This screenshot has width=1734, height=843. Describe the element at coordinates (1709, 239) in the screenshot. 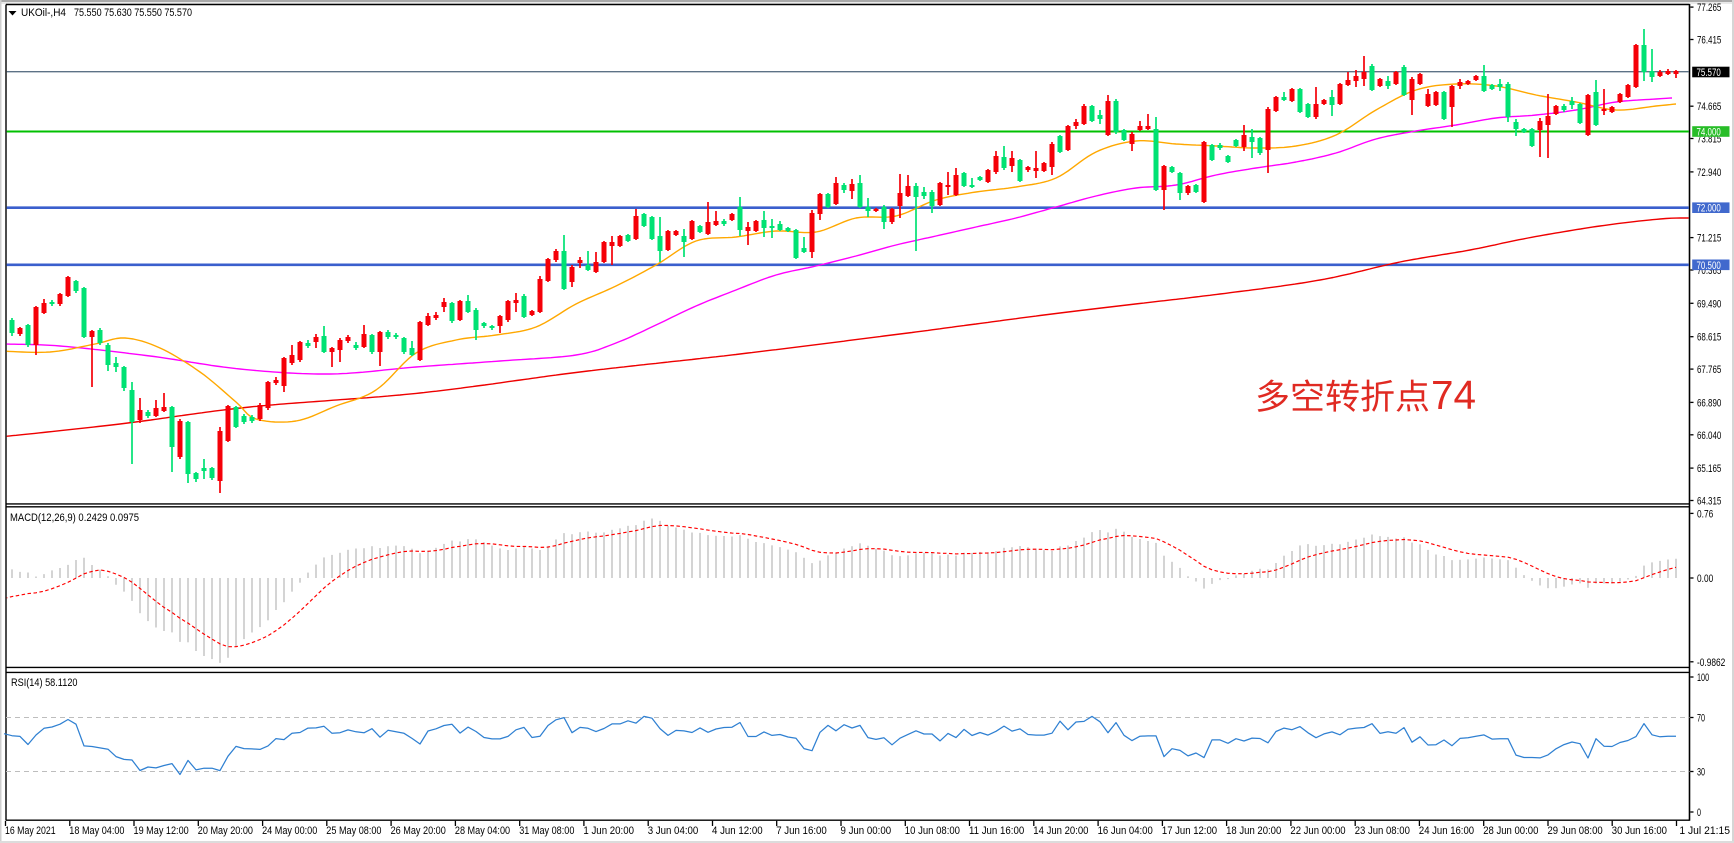

I see `svg-text: 71.215` at that location.